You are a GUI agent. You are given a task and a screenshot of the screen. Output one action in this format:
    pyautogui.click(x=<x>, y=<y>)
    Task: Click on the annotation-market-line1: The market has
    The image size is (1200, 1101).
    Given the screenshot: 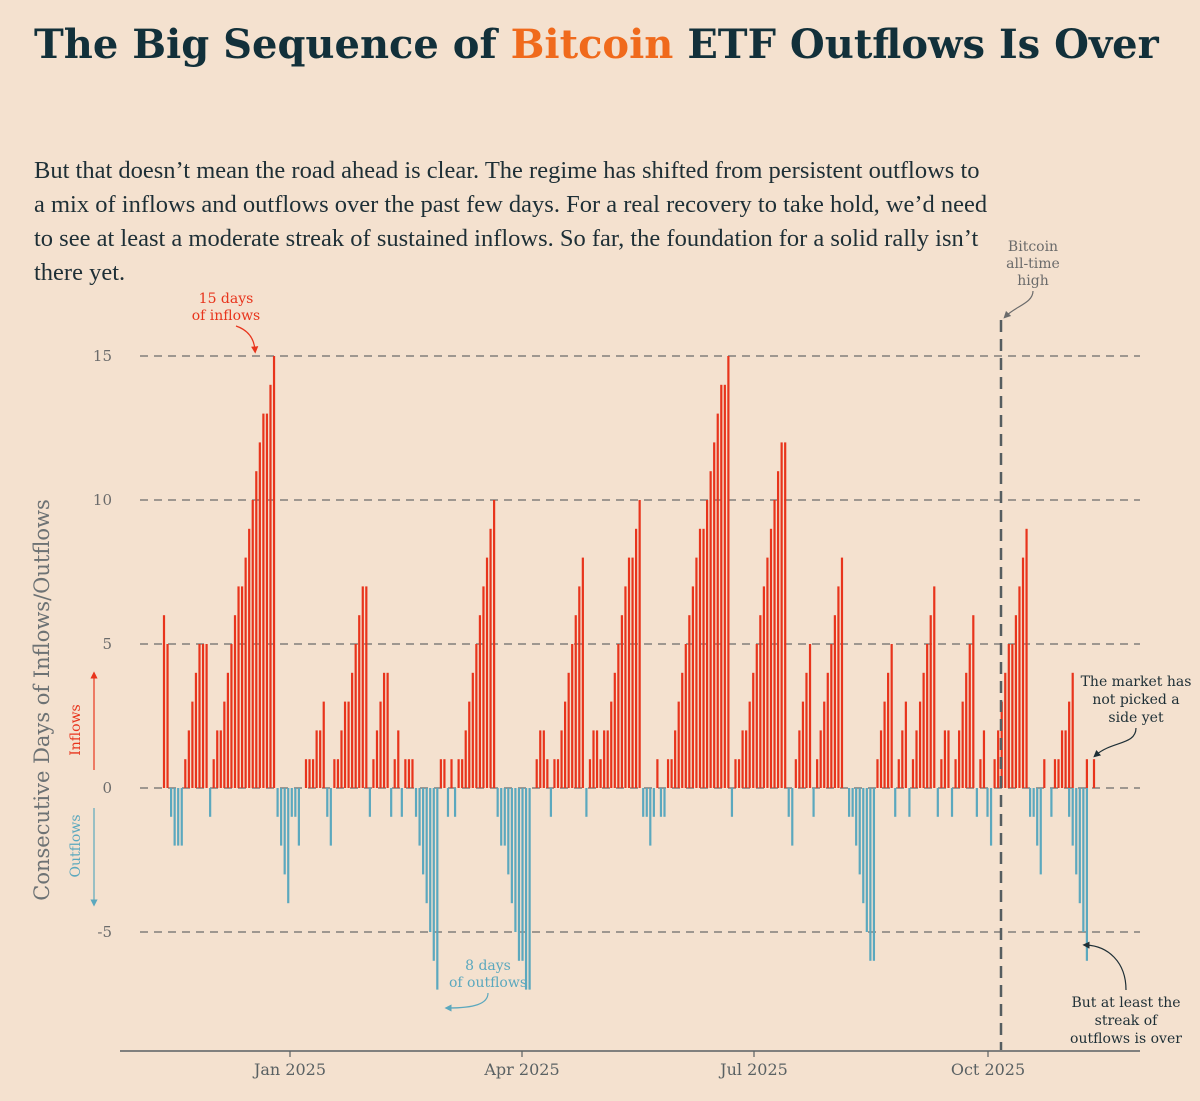 What is the action you would take?
    pyautogui.click(x=1136, y=682)
    